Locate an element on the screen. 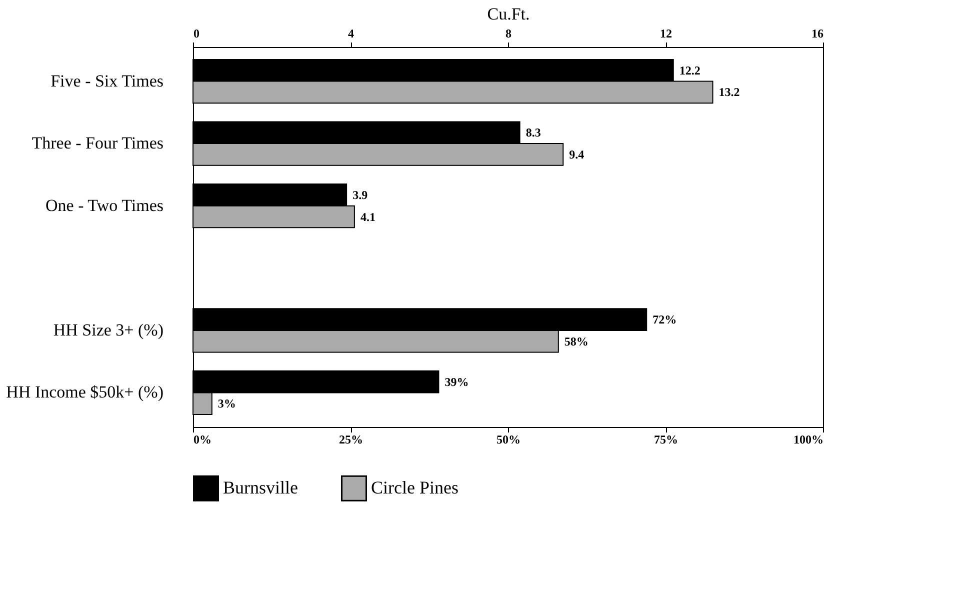 The height and width of the screenshot is (606, 967). x-tick-label: 100% is located at coordinates (809, 439).